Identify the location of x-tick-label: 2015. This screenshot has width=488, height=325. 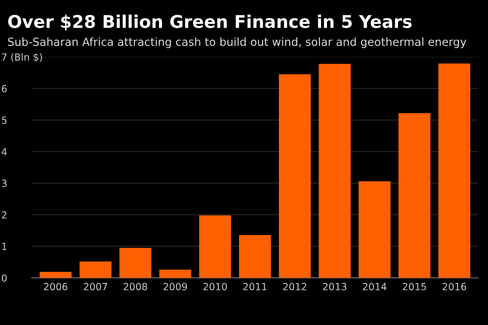
(414, 286).